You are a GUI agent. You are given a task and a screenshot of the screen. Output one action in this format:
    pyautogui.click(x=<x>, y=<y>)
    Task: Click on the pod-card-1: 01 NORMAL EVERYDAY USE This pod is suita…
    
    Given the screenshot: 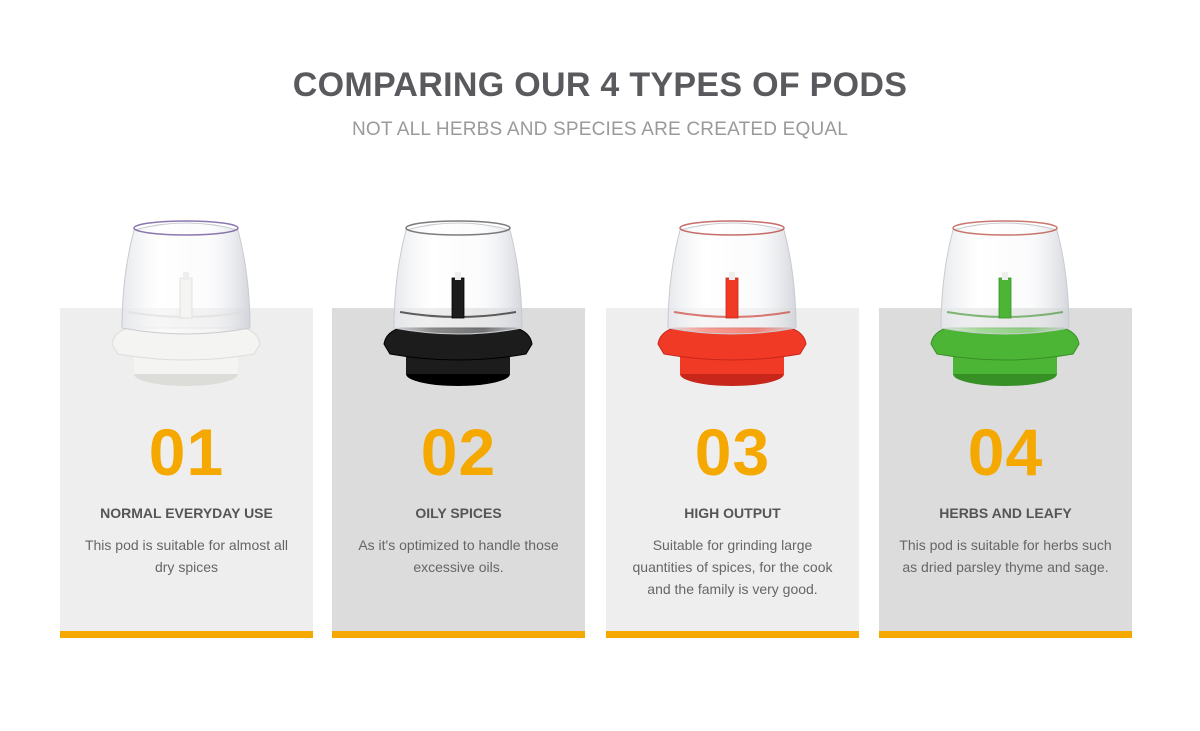 What is the action you would take?
    pyautogui.click(x=186, y=429)
    